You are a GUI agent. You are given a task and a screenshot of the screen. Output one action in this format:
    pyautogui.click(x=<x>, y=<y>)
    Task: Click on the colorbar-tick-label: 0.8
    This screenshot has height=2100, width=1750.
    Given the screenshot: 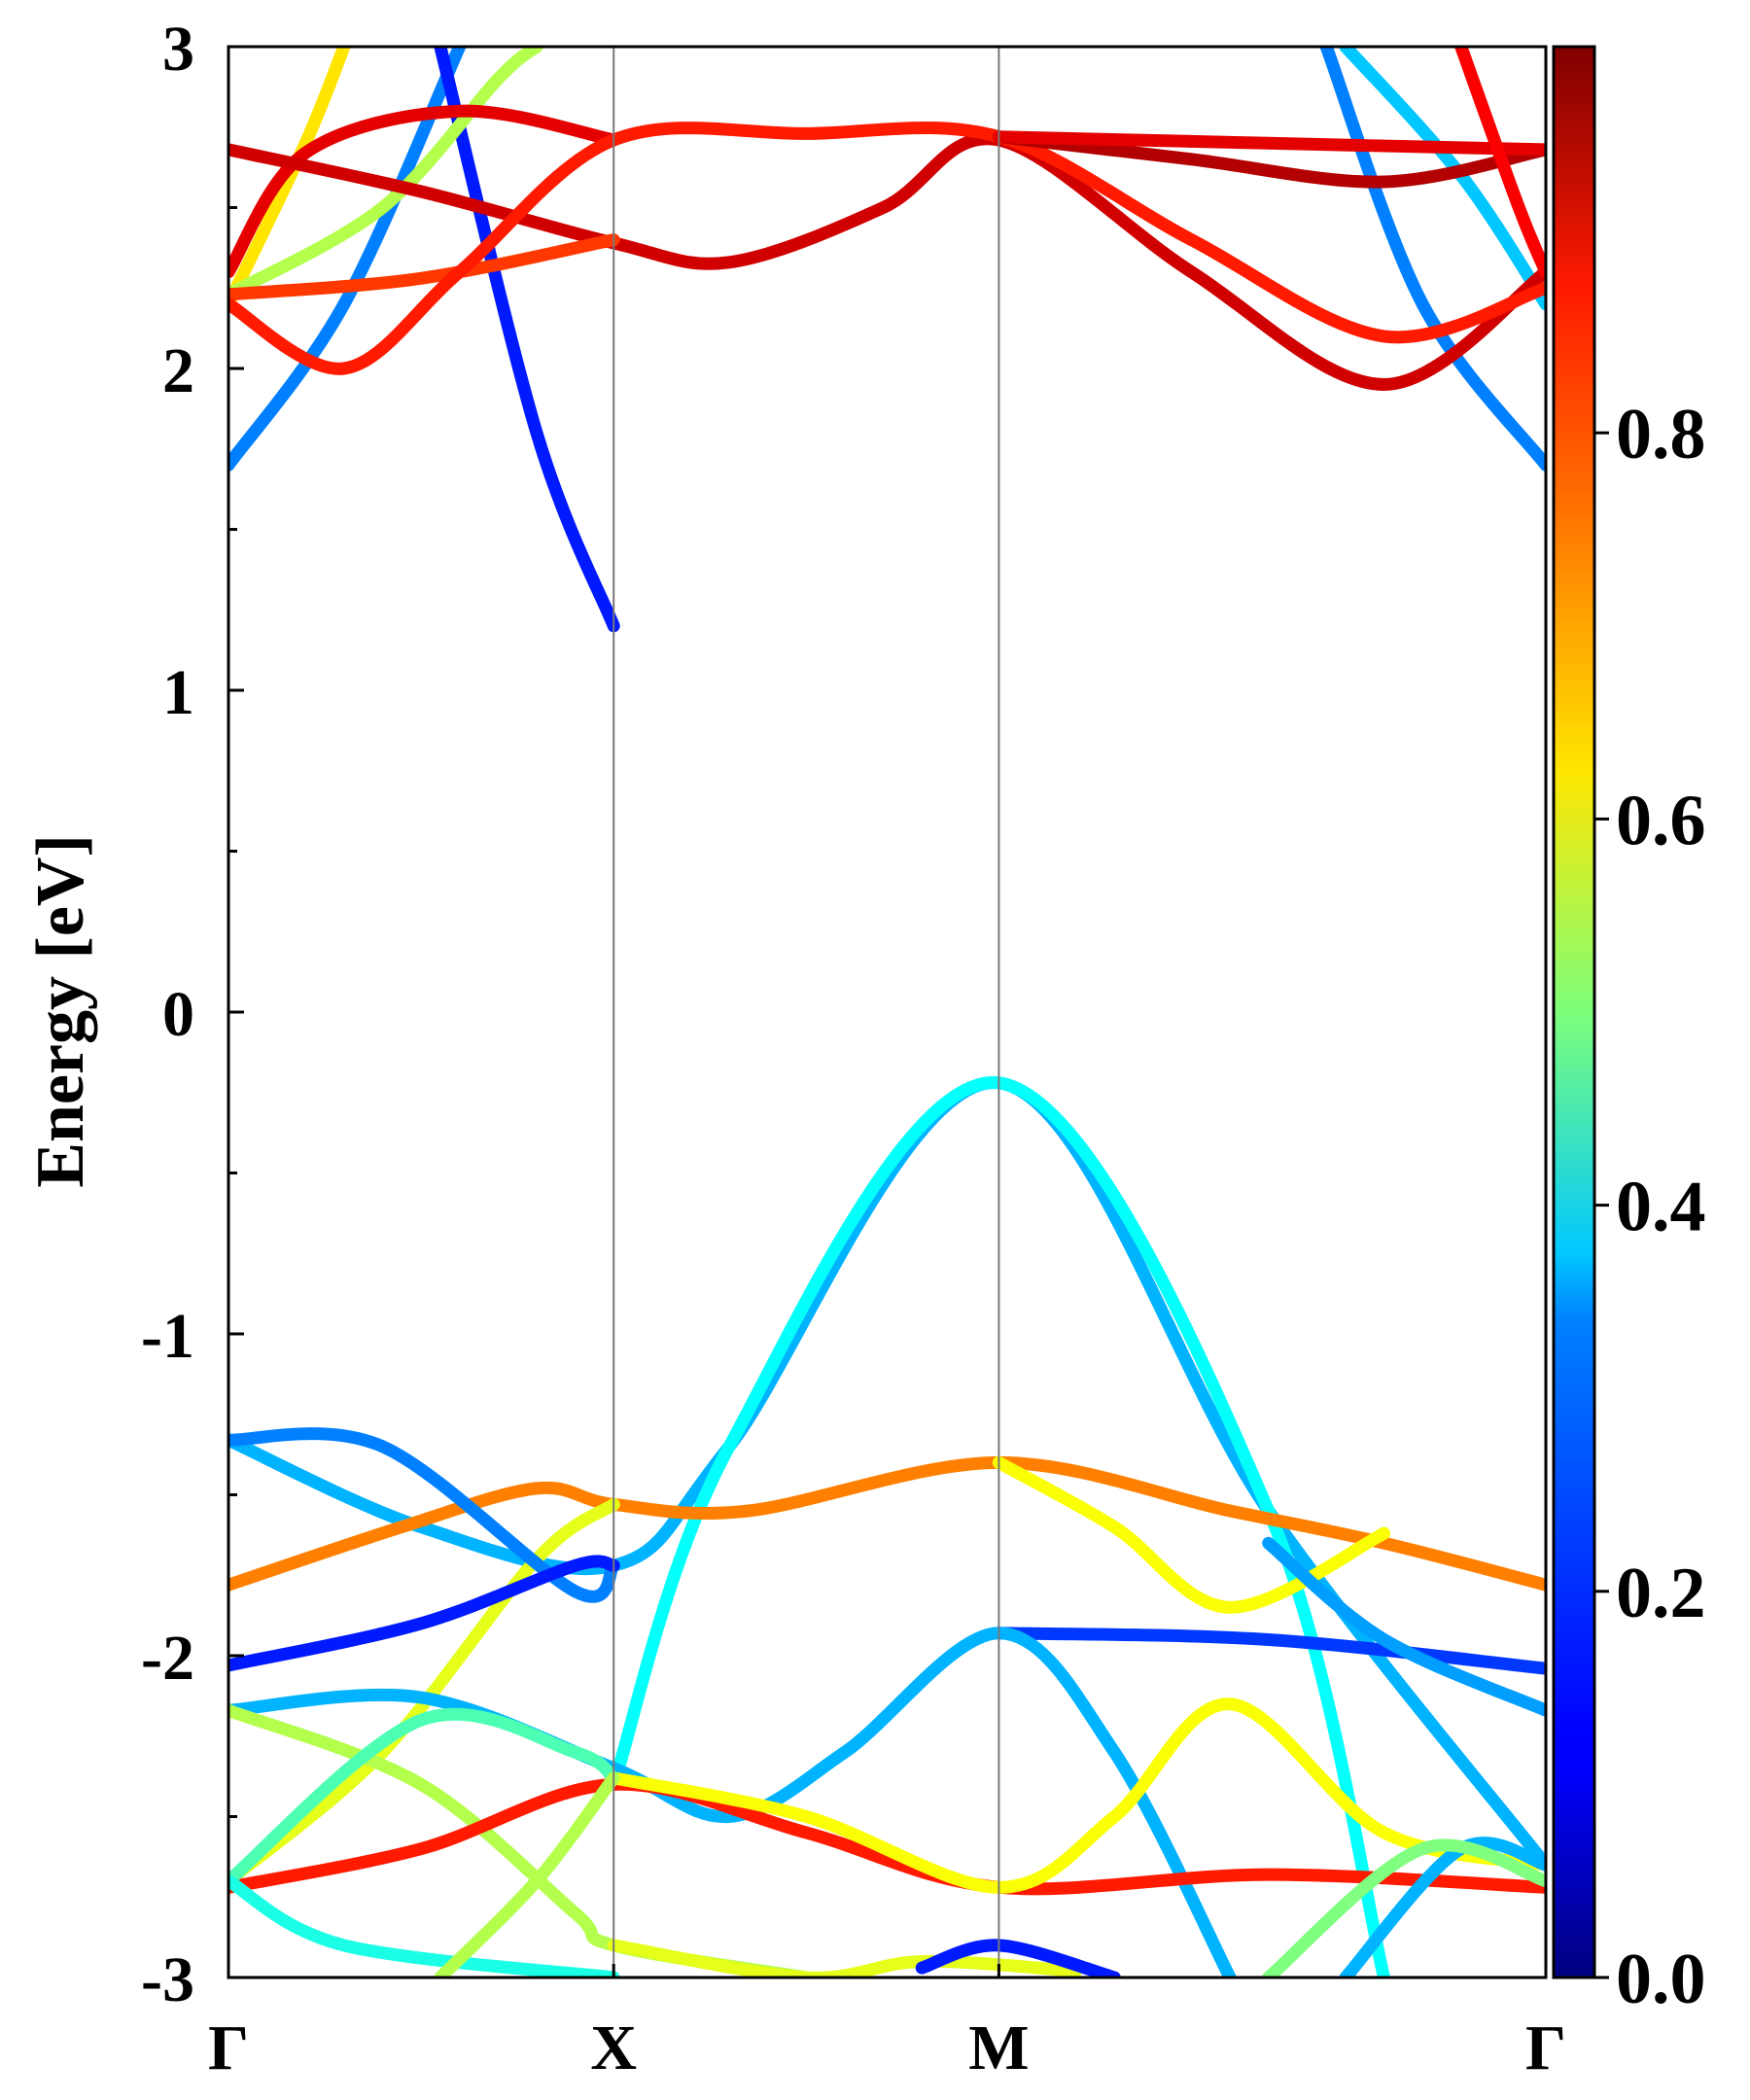 What is the action you would take?
    pyautogui.click(x=1661, y=434)
    